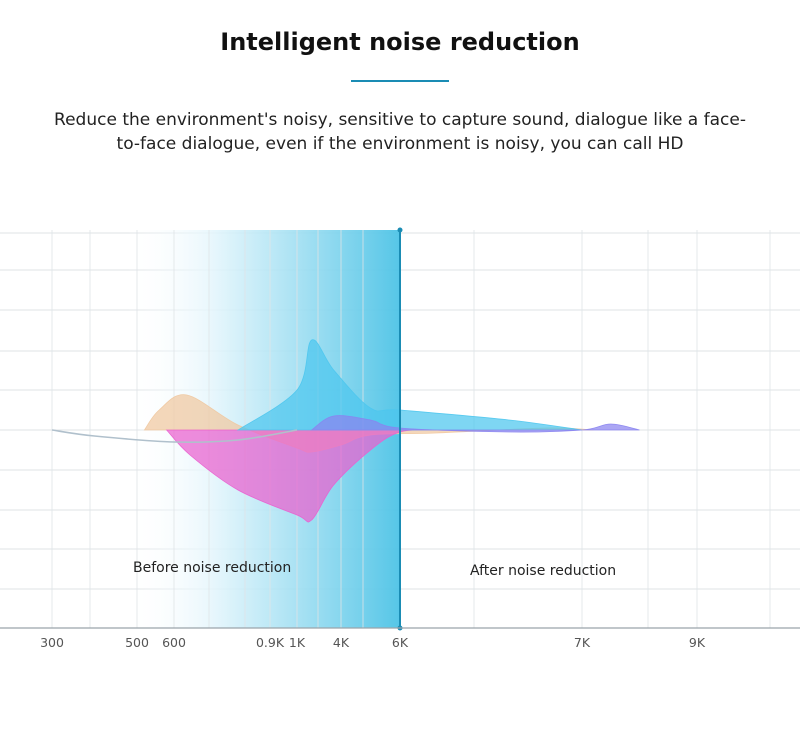 This screenshot has height=742, width=800. Describe the element at coordinates (174, 642) in the screenshot. I see `x-tick-label: 600` at that location.